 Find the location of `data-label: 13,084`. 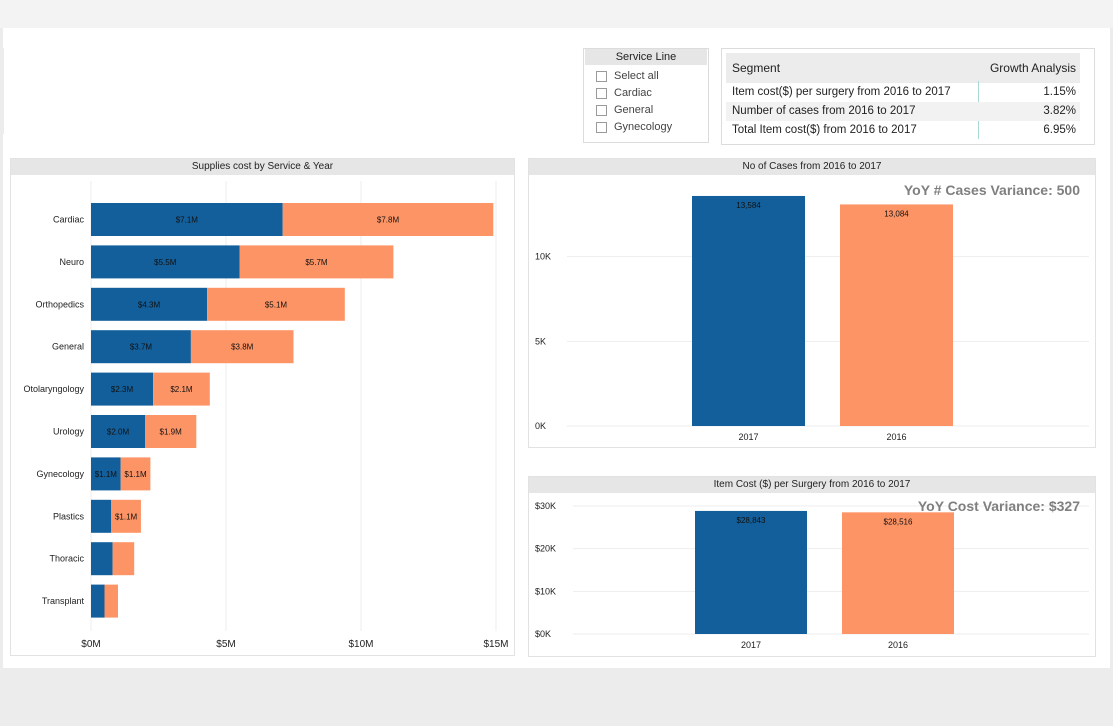

data-label: 13,084 is located at coordinates (896, 213).